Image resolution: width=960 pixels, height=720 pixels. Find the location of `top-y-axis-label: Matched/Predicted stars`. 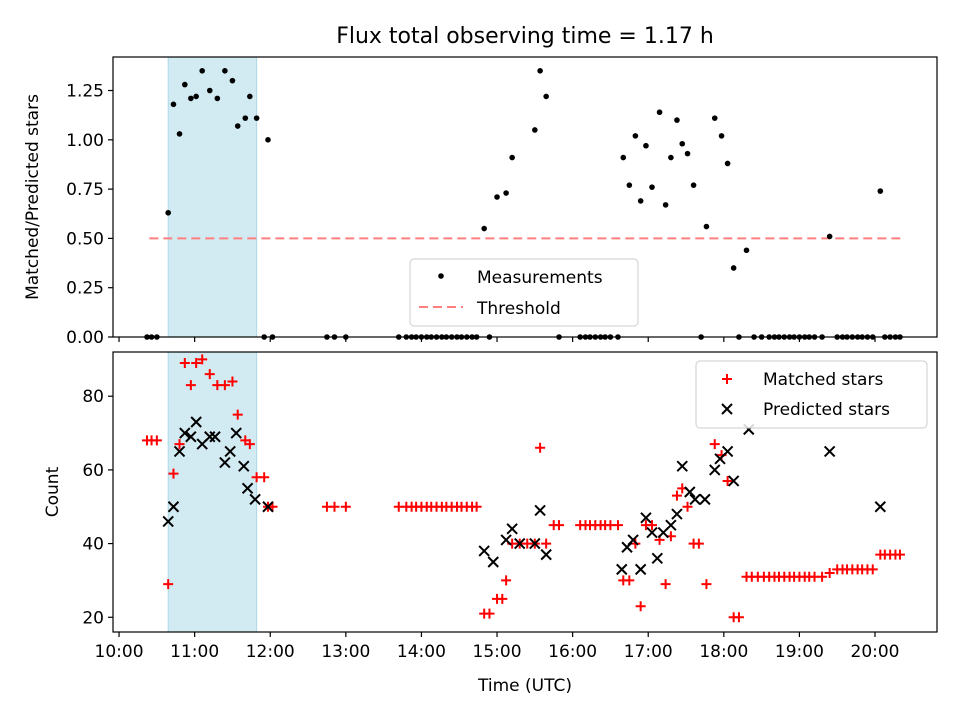

top-y-axis-label: Matched/Predicted stars is located at coordinates (33, 197).